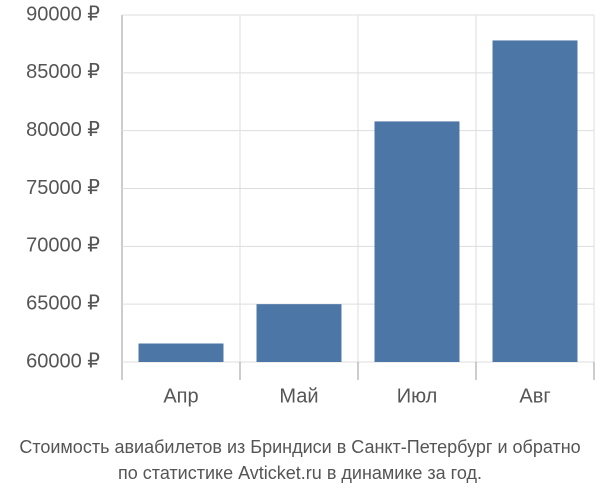  Describe the element at coordinates (63, 246) in the screenshot. I see `y-tick-label: 70000 ₽` at that location.